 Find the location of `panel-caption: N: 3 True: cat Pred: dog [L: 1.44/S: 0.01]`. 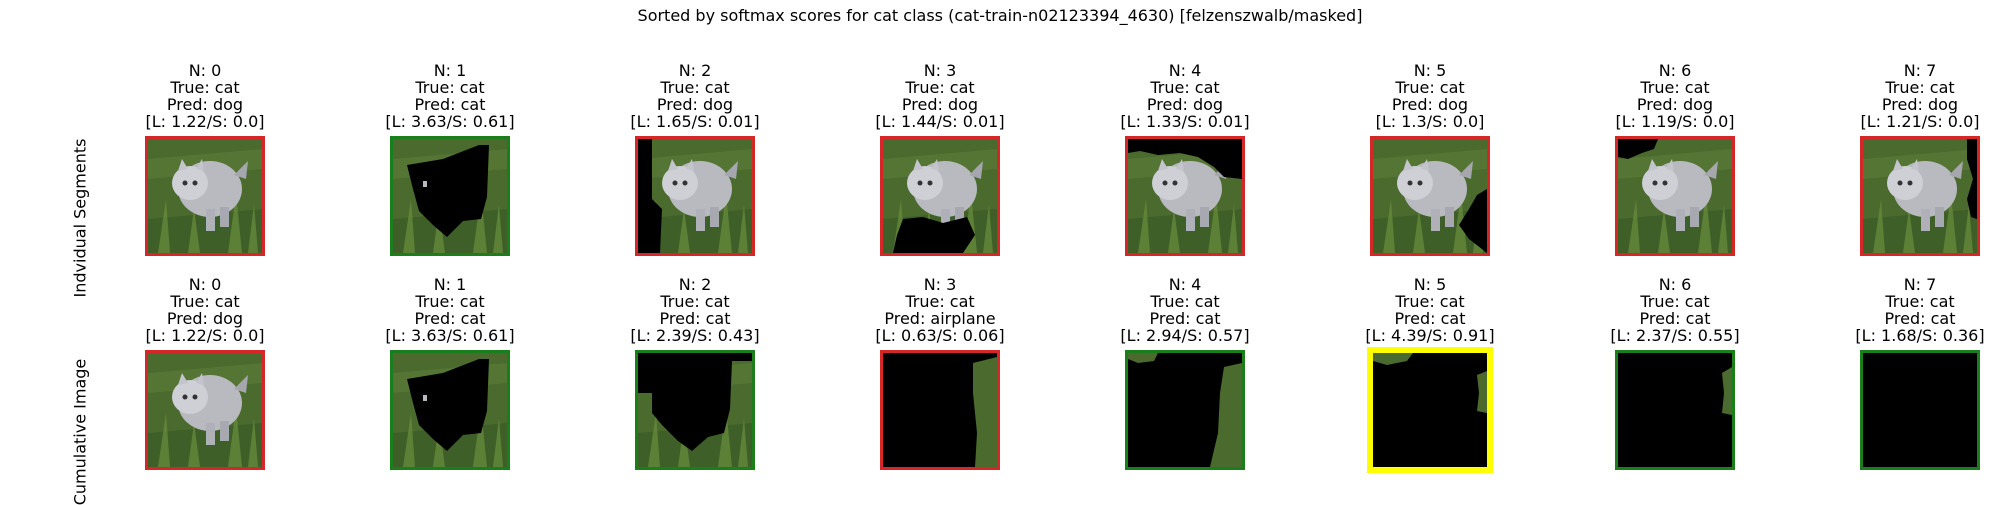

panel-caption: N: 3 True: cat Pred: dog [L: 1.44/S: 0.01] is located at coordinates (940, 96).